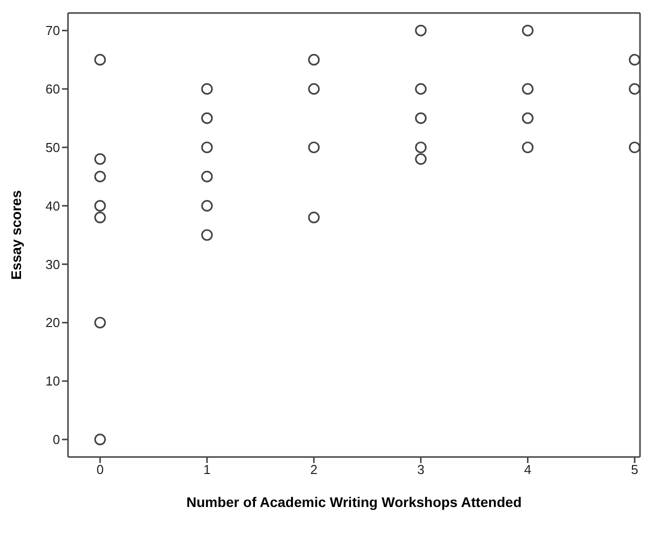 The image size is (659, 535). What do you see at coordinates (53, 381) in the screenshot?
I see `y-tick-label: 10` at bounding box center [53, 381].